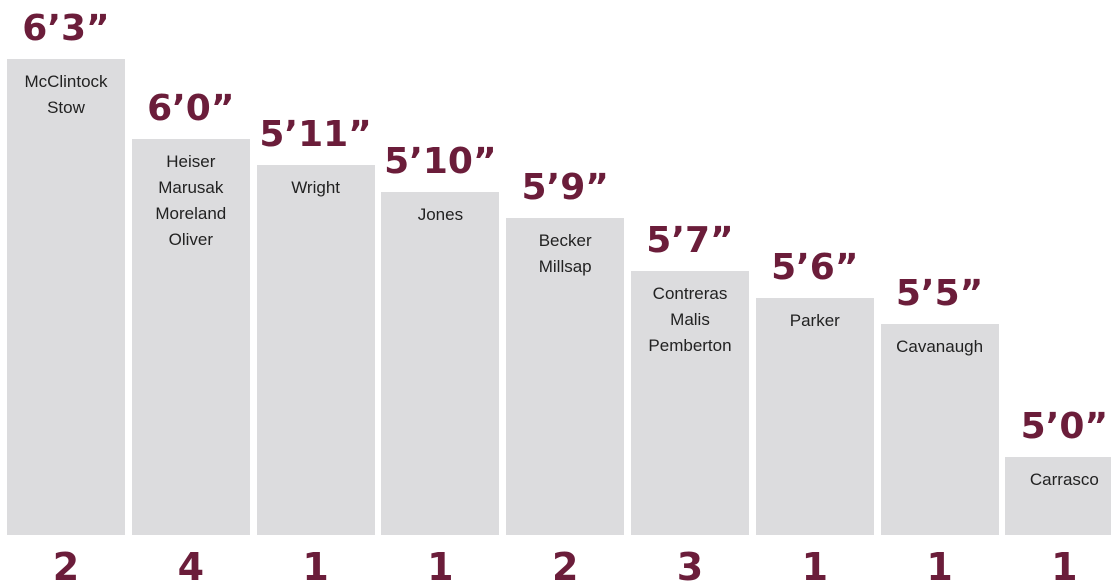  Describe the element at coordinates (815, 267) in the screenshot. I see `height-label: 5’6”` at that location.